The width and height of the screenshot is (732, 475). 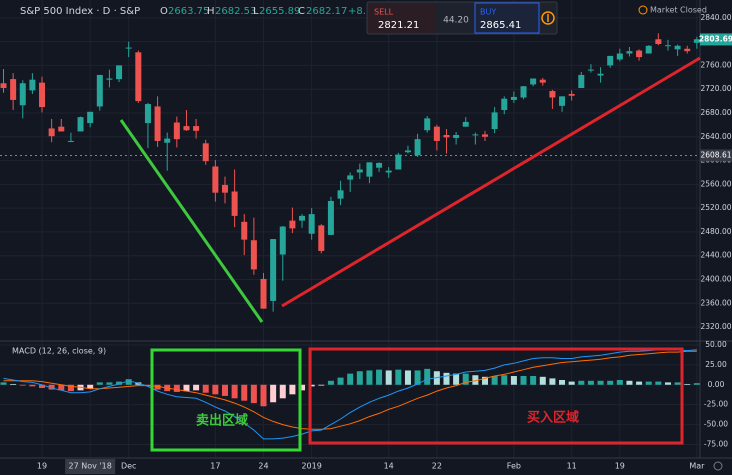 I want to click on market-status-icon, so click(x=643, y=10).